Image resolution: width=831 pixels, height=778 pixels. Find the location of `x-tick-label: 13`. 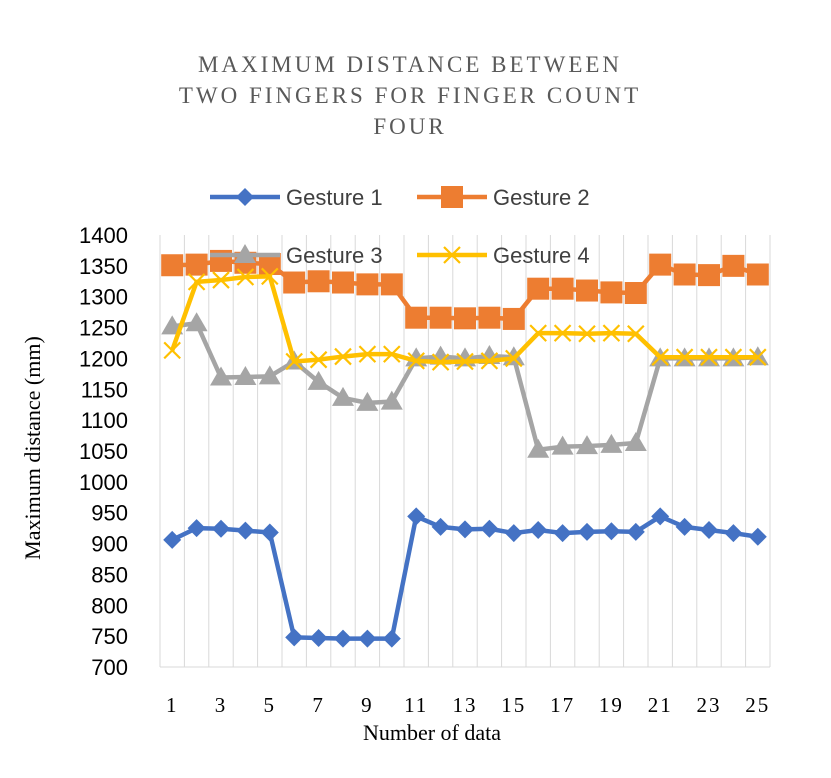

x-tick-label: 13 is located at coordinates (465, 705).